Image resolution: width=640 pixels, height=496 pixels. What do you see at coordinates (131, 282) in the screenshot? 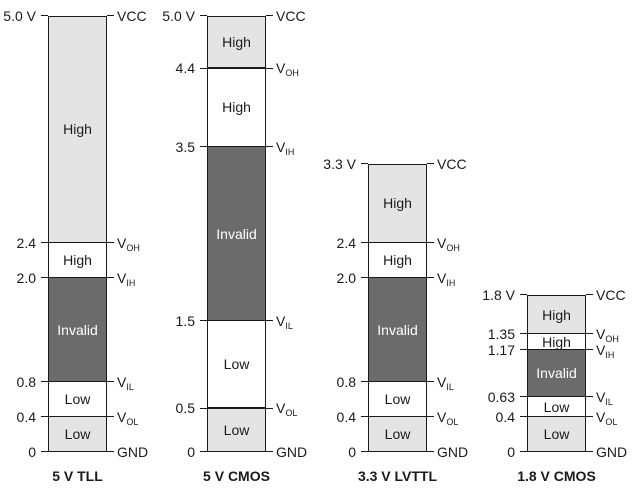
I see `signal-subscript: IH` at bounding box center [131, 282].